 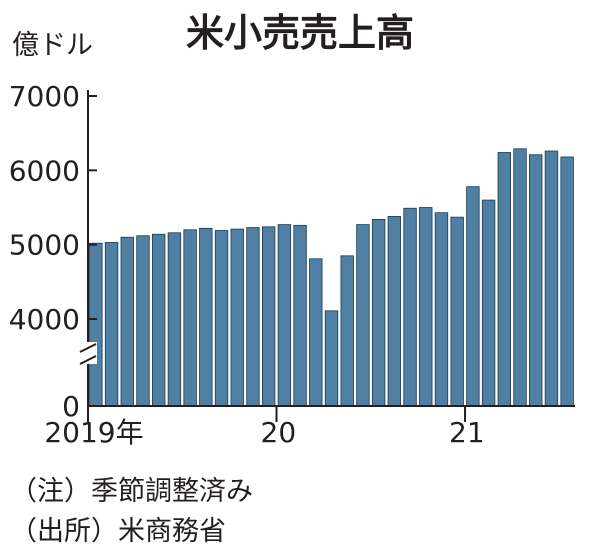 What do you see at coordinates (52, 45) in the screenshot?
I see `y-axis-unit-label: 億ドル` at bounding box center [52, 45].